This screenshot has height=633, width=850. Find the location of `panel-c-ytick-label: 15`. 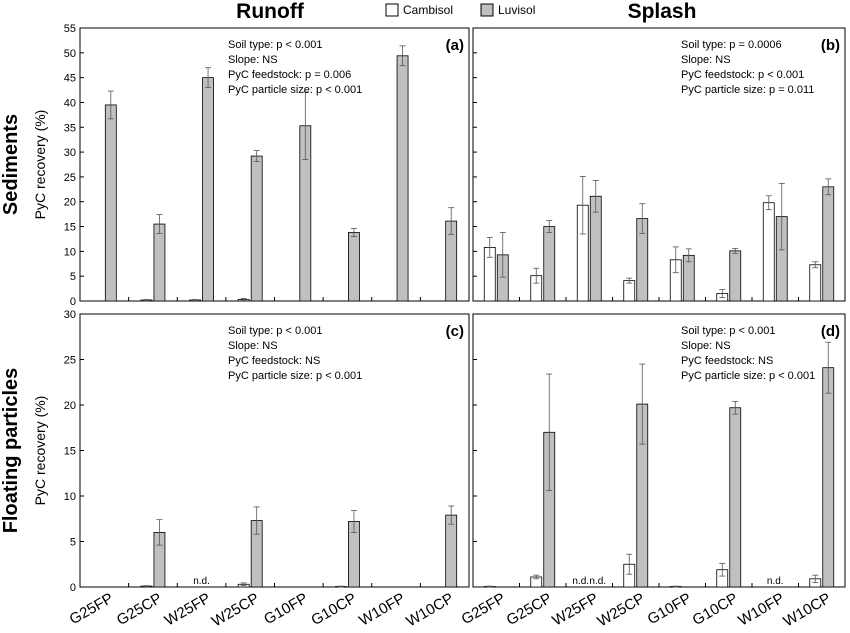

panel-c-ytick-label: 15 is located at coordinates (70, 452).